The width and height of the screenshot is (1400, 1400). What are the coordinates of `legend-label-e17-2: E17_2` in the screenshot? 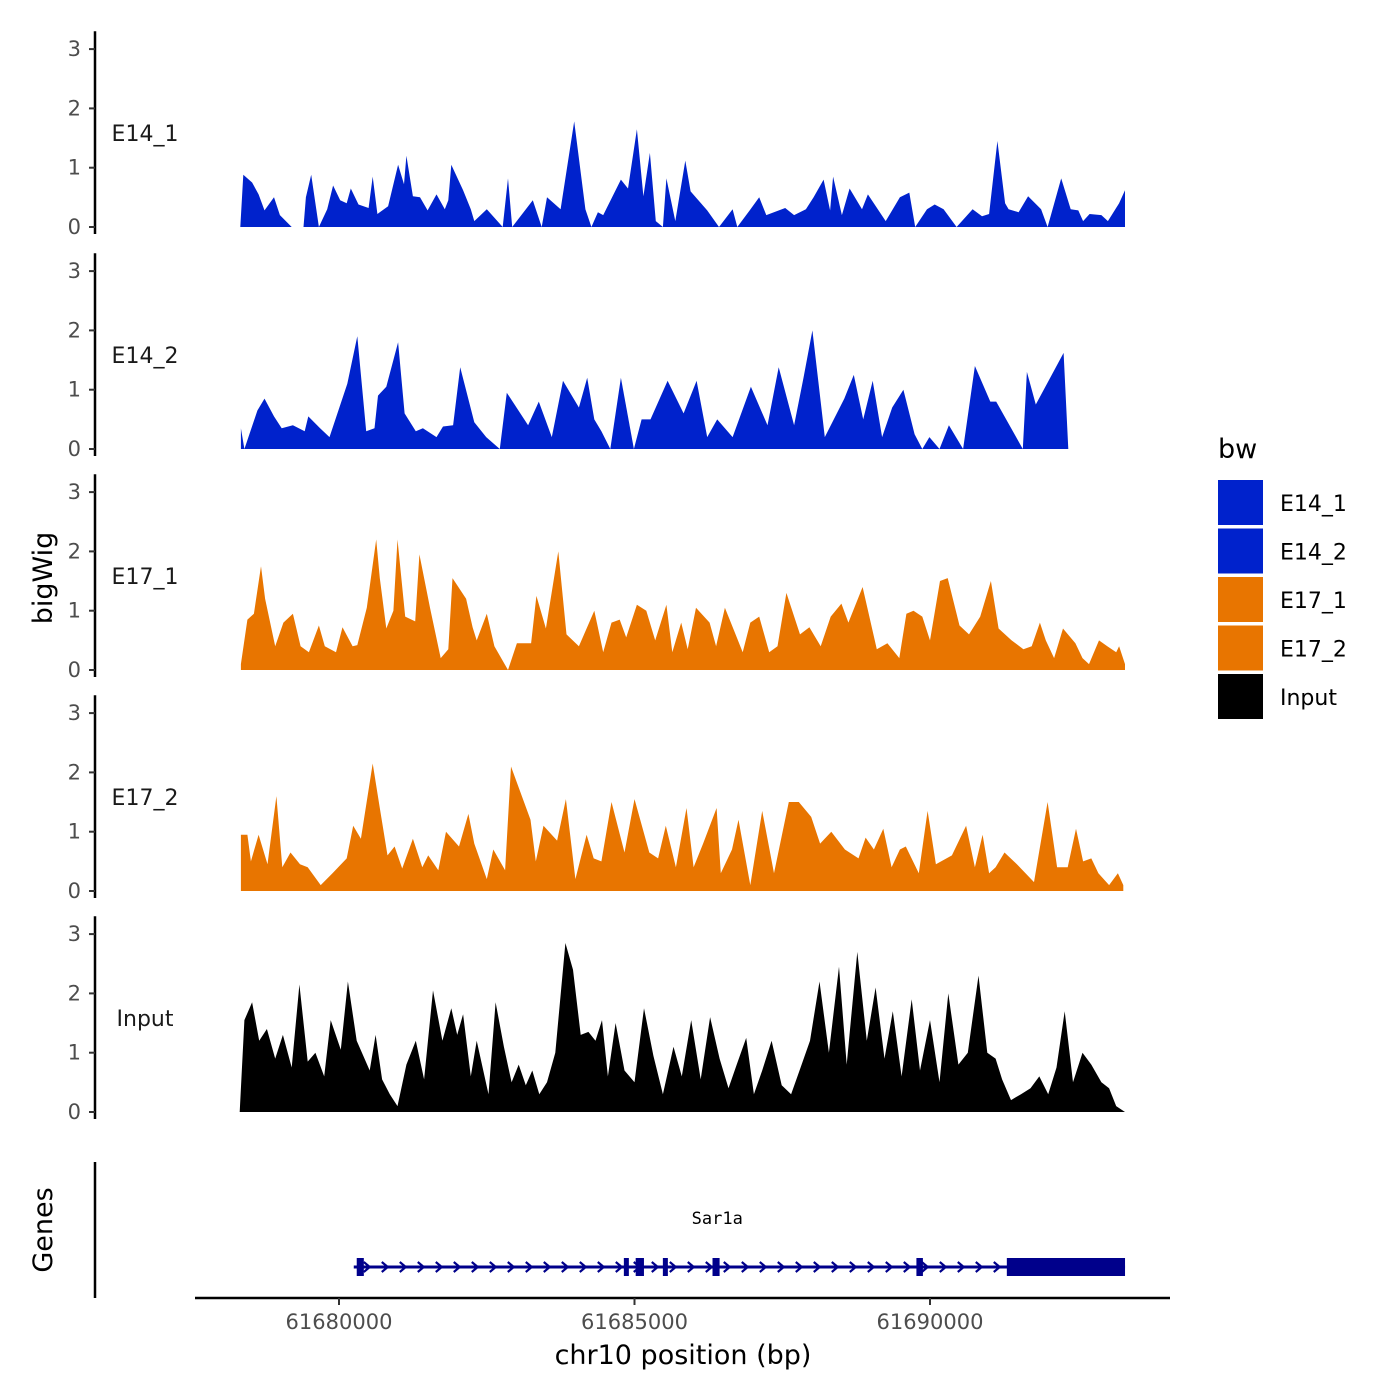 It's located at (1313, 650).